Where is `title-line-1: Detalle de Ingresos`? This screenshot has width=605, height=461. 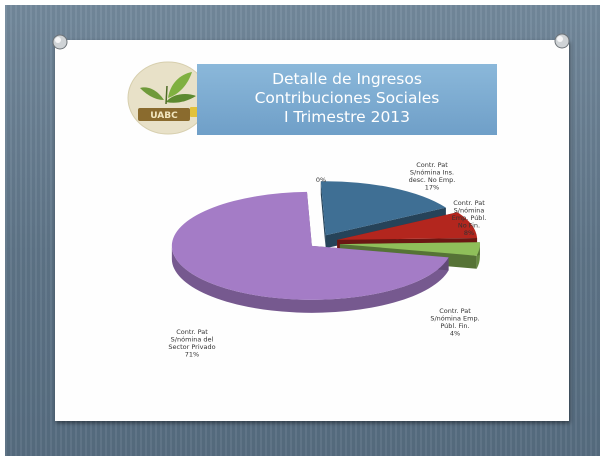 title-line-1: Detalle de Ingresos is located at coordinates (347, 79).